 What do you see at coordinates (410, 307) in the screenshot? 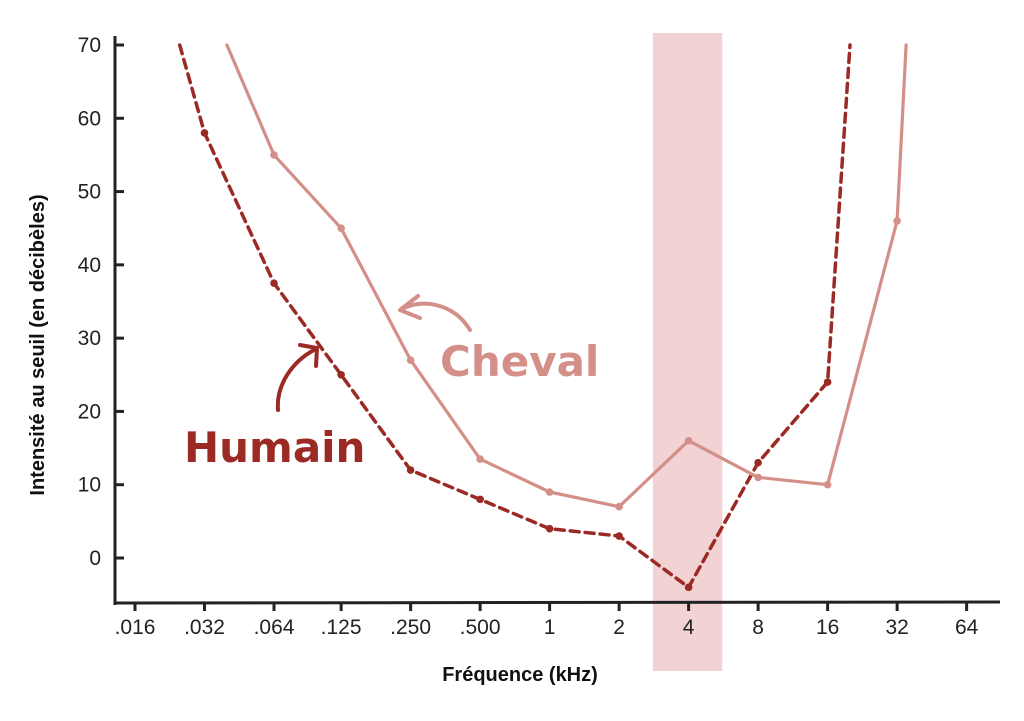
I see `cheval-arrowhead-icon` at bounding box center [410, 307].